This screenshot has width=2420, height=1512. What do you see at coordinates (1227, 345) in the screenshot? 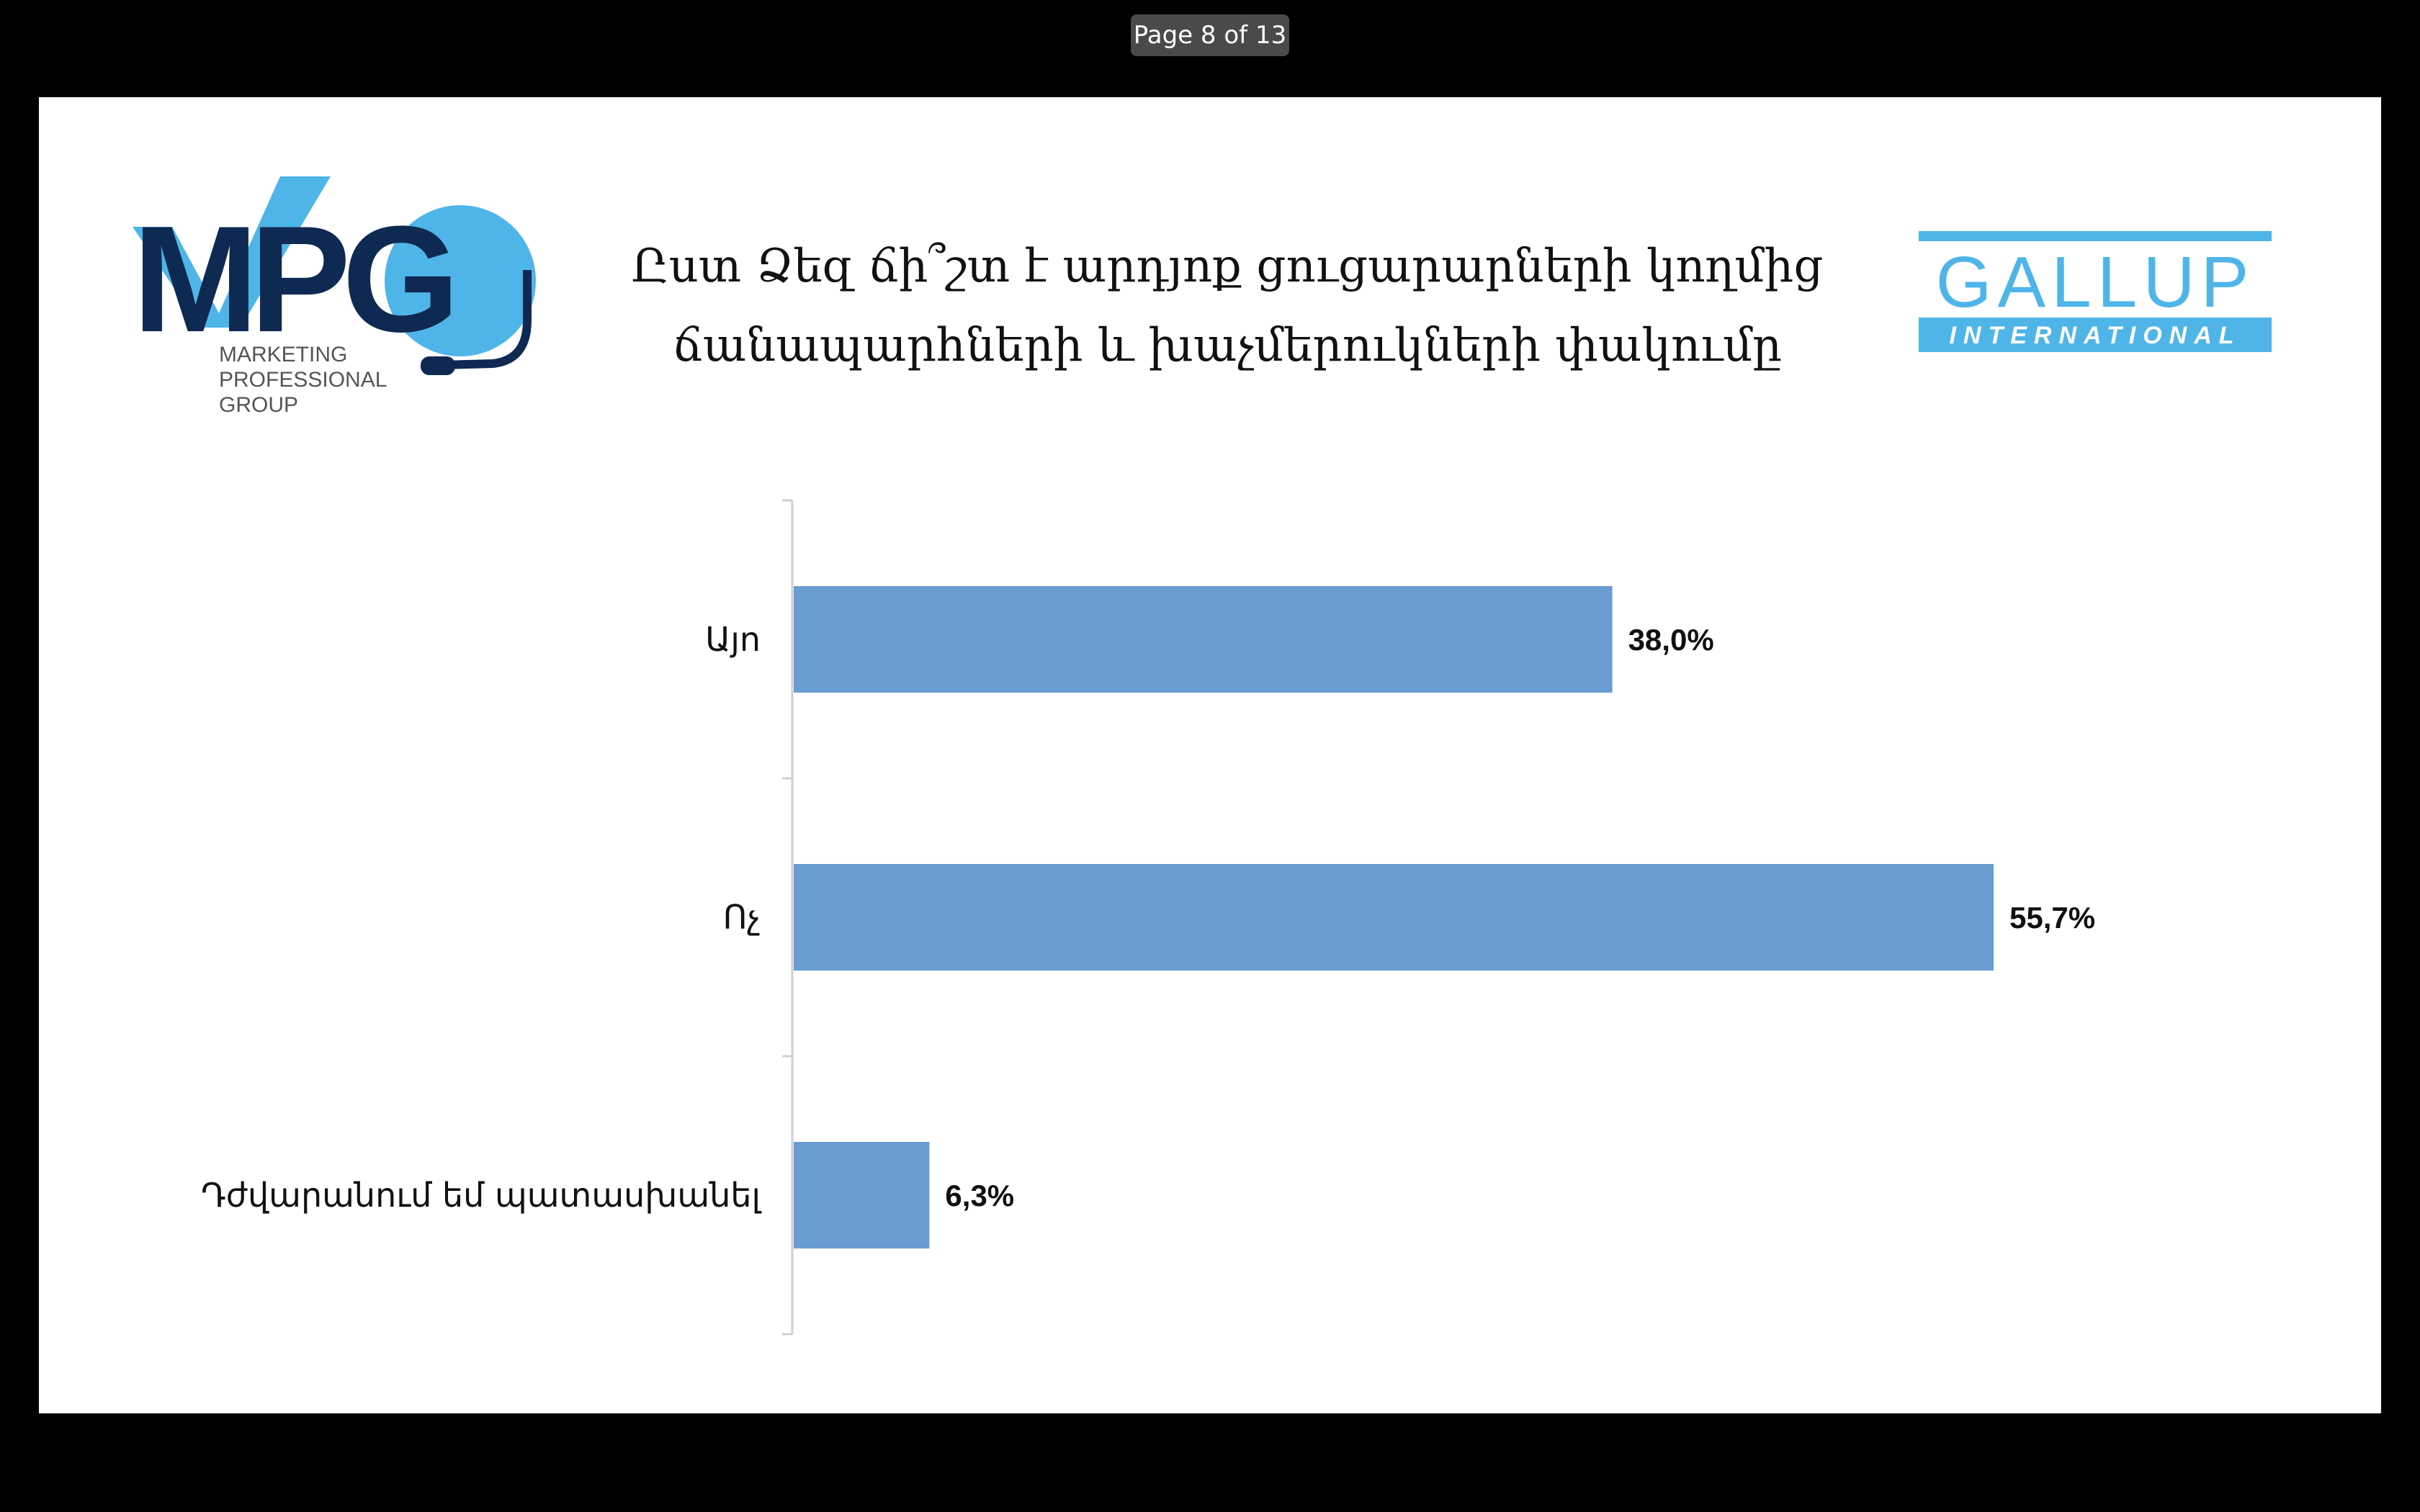
I see `title-line-2: ճանապարհների և խաչմերուկների փակումը` at bounding box center [1227, 345].